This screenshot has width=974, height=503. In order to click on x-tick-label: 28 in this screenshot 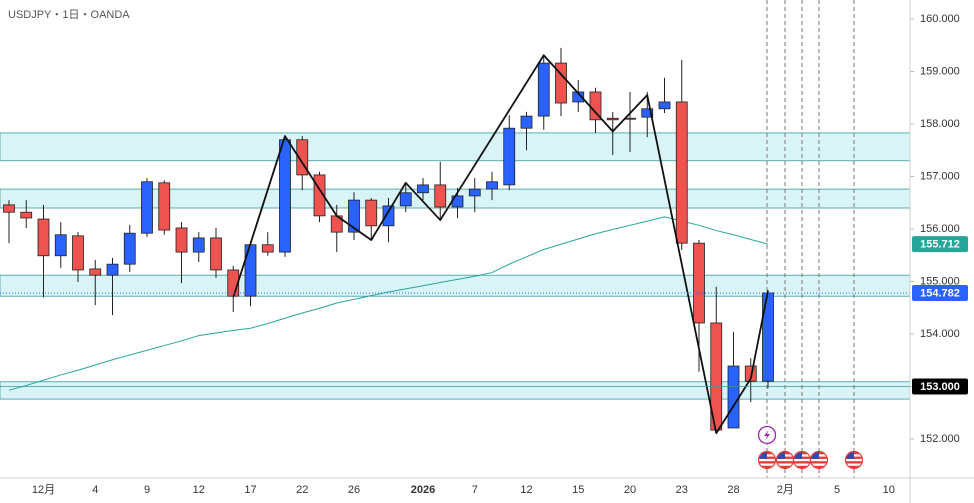, I will do `click(733, 490)`.